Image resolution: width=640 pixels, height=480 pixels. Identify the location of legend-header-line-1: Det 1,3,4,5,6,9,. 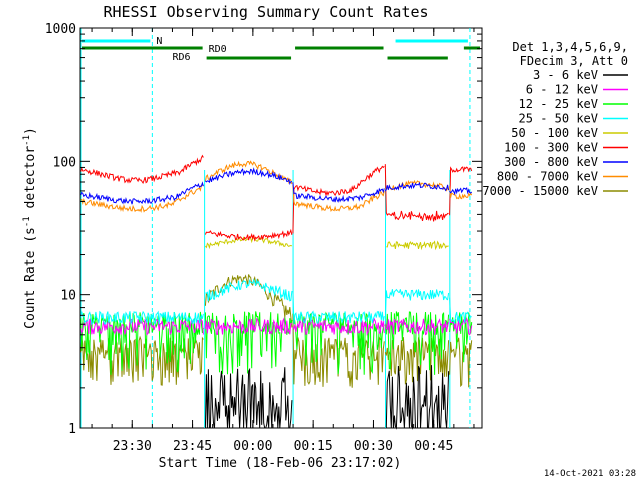
(570, 47).